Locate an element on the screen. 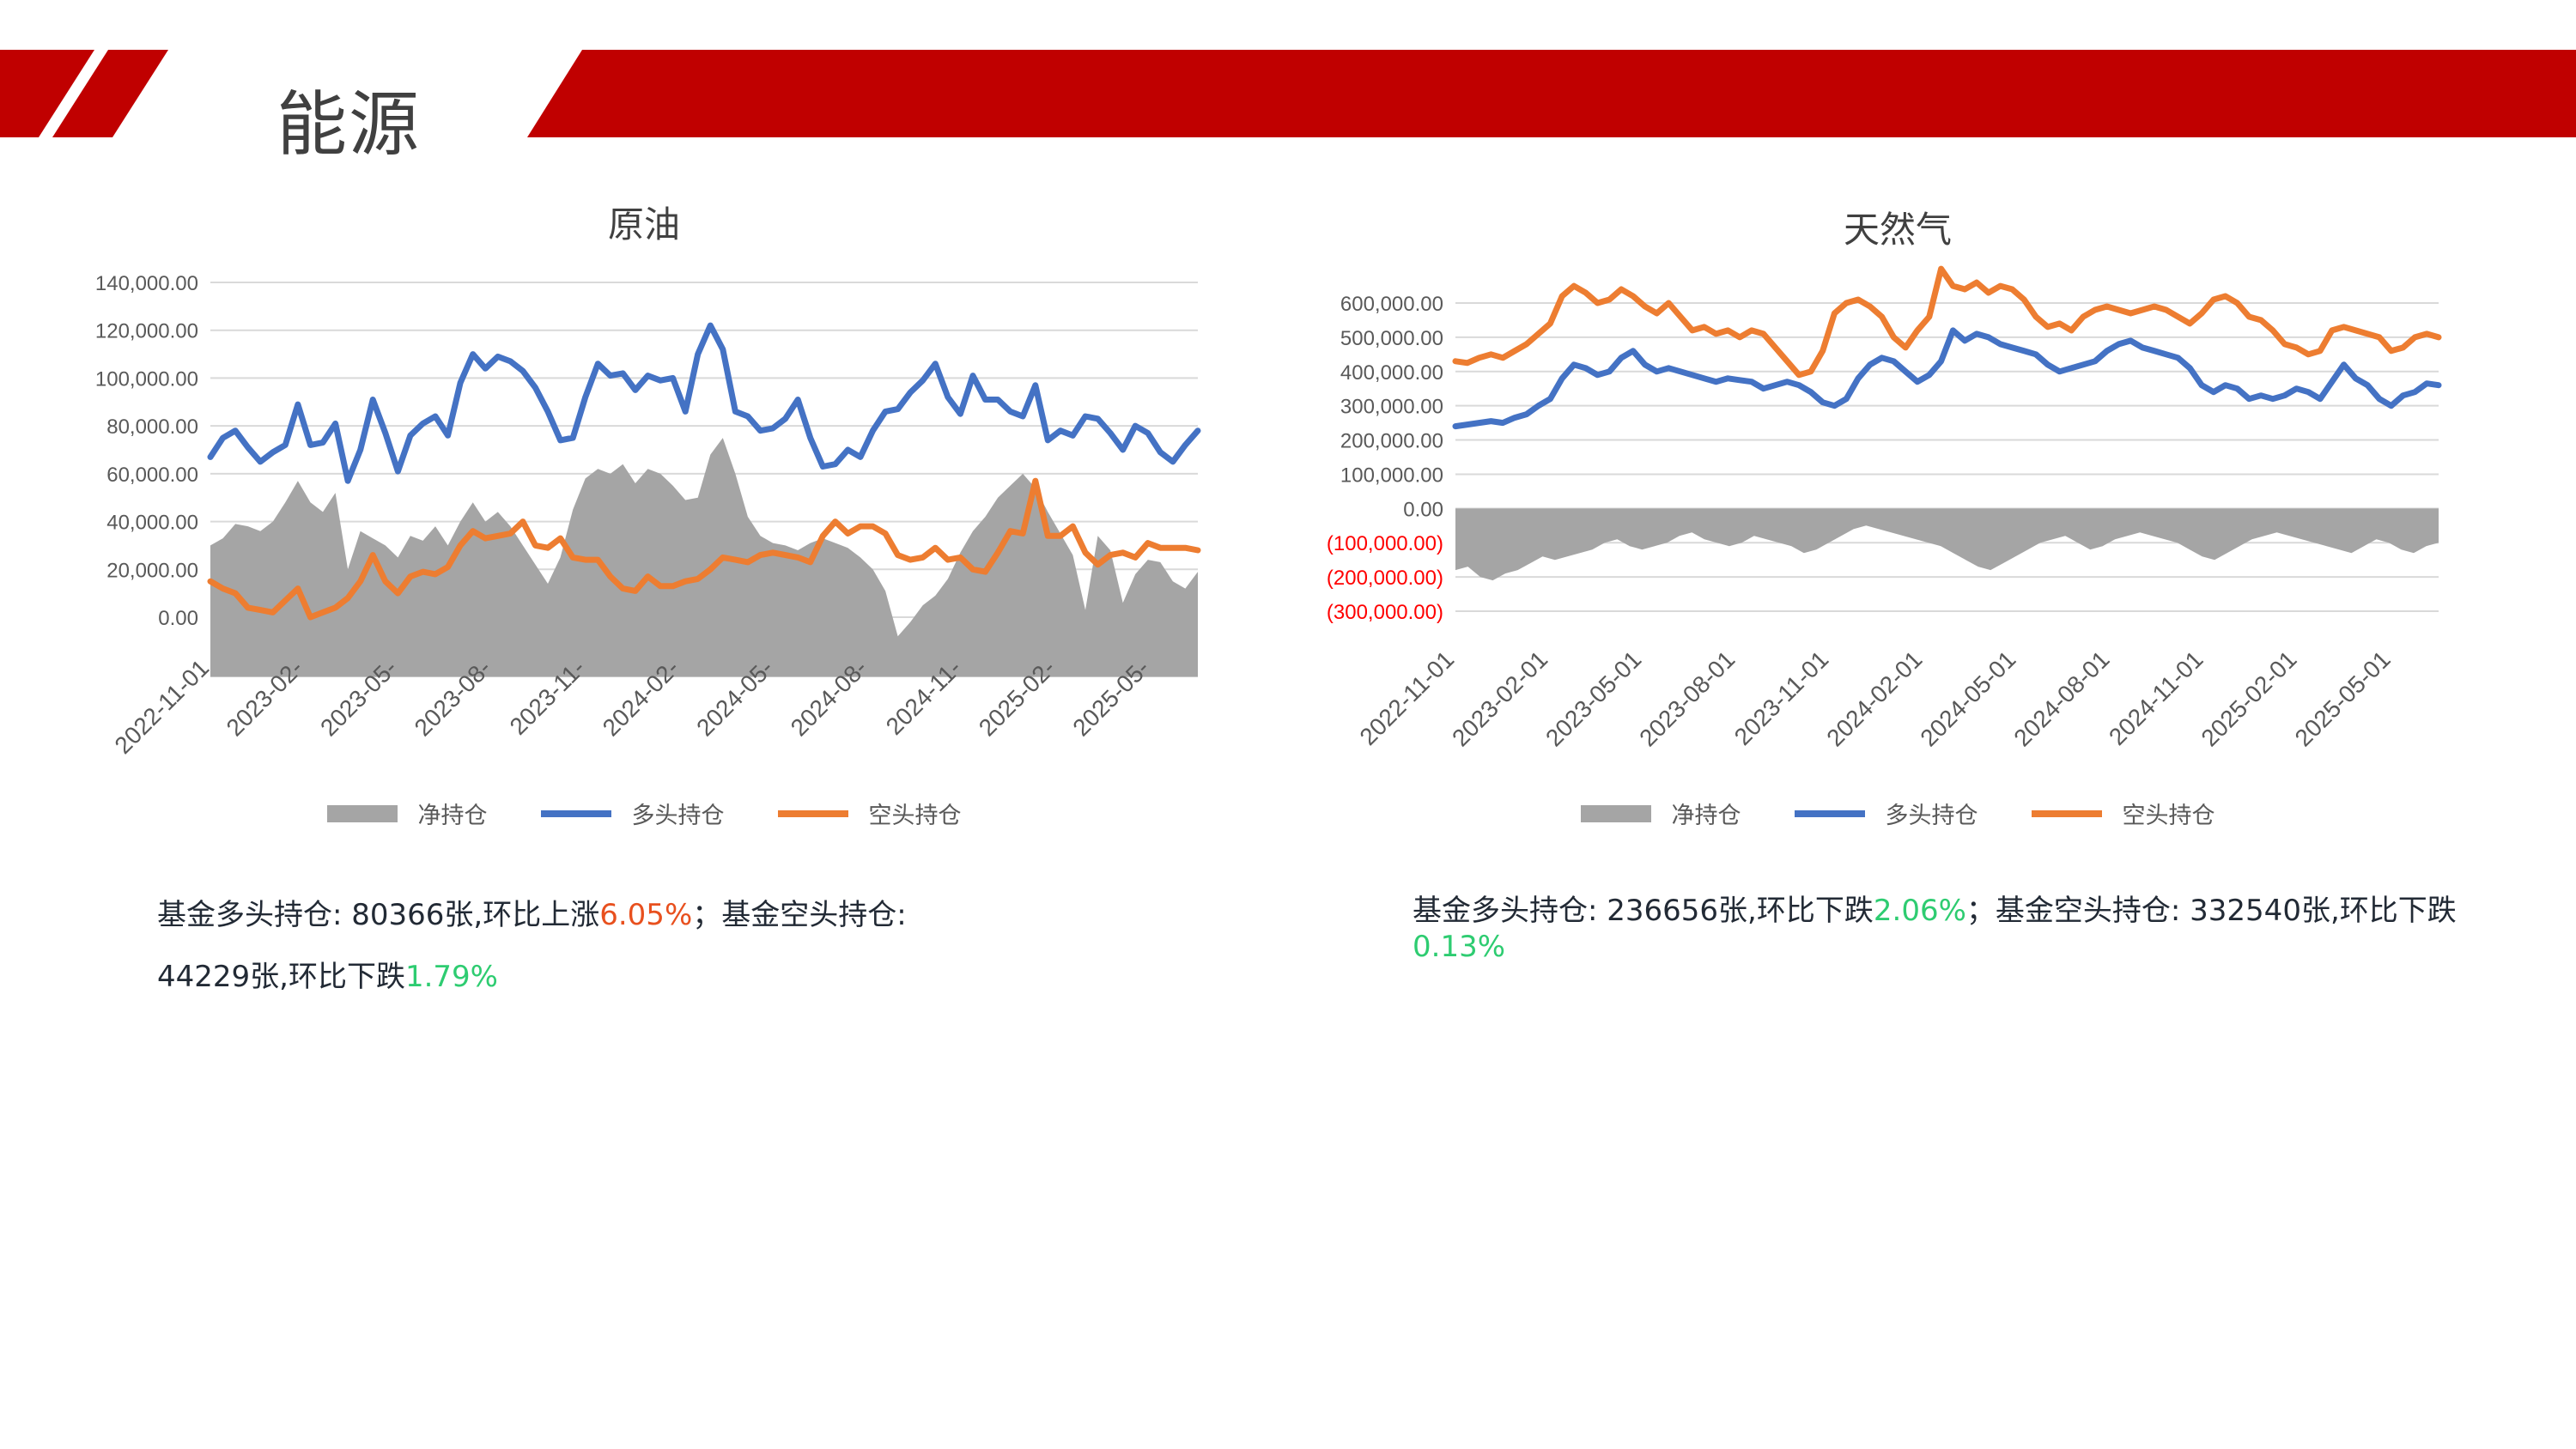 The height and width of the screenshot is (1449, 2576). header-banner is located at coordinates (1288, 93).